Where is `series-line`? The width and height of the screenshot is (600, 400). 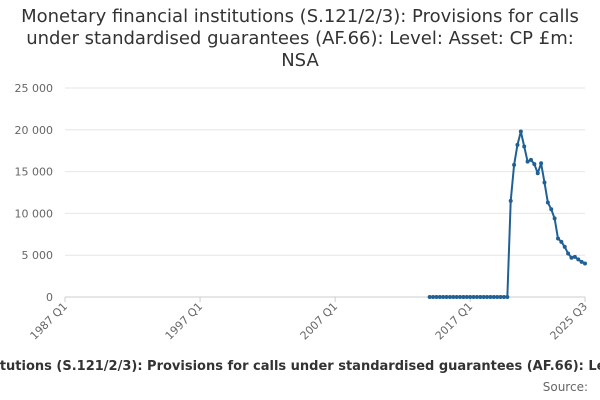 series-line is located at coordinates (507, 214).